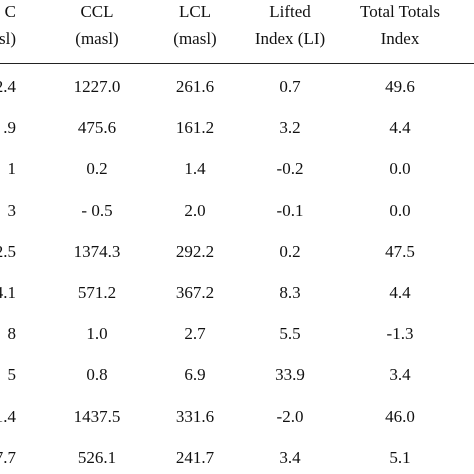  I want to click on table-cell: 49.6, so click(400, 86).